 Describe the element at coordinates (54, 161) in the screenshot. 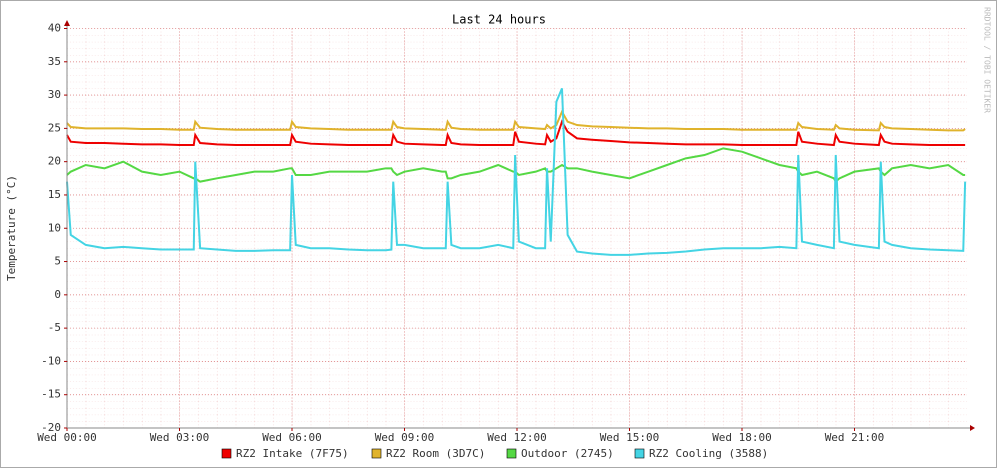

I see `y-tick-label: 20` at that location.